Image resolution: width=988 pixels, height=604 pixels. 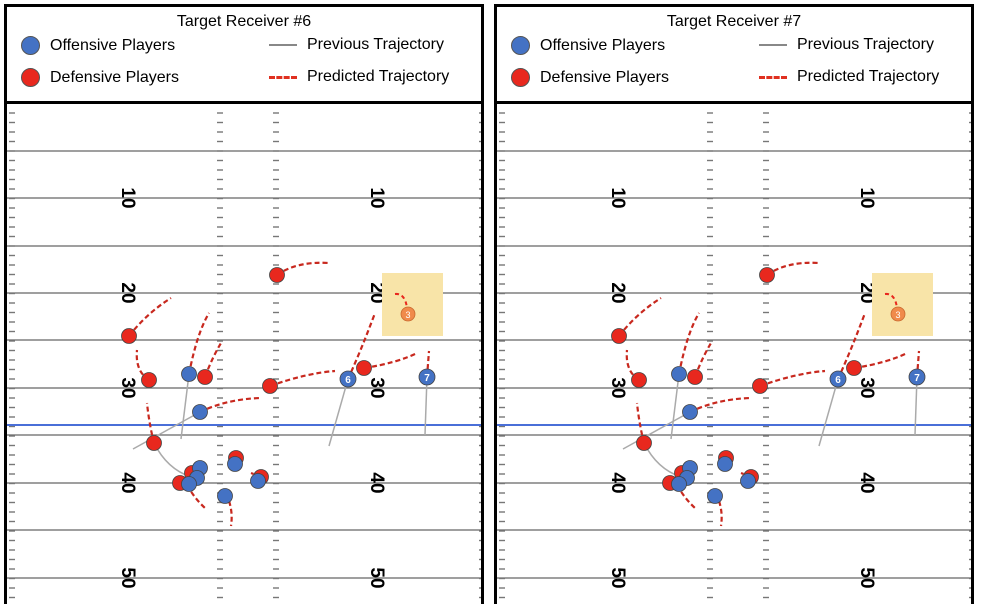 I want to click on target-highlight-box, so click(x=902, y=304).